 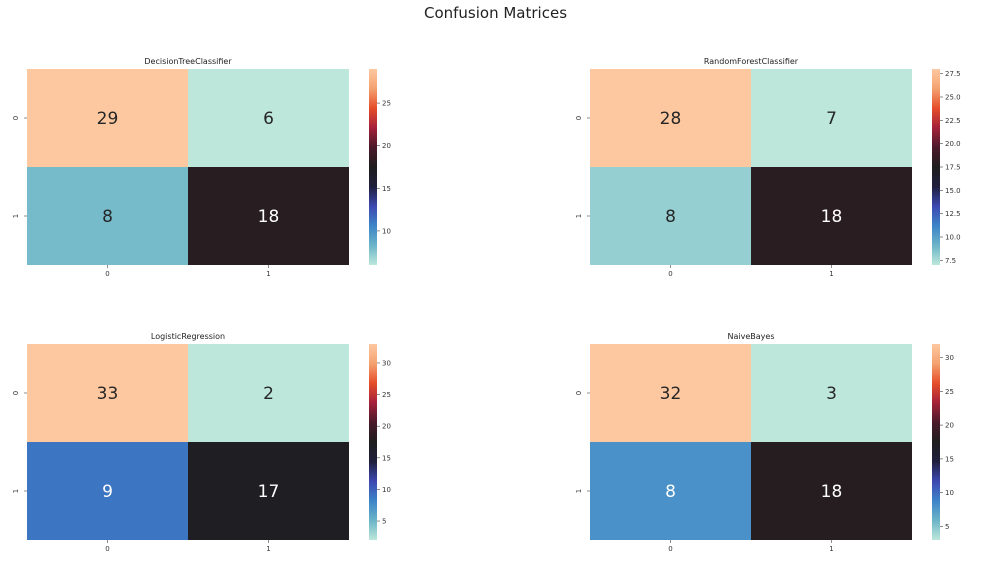 What do you see at coordinates (953, 168) in the screenshot?
I see `colorbar-tick-label: 17.5` at bounding box center [953, 168].